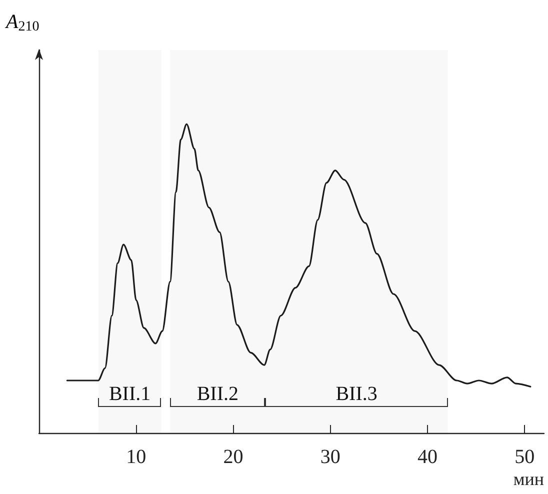  Describe the element at coordinates (136, 457) in the screenshot. I see `x-tick-label: 10` at that location.